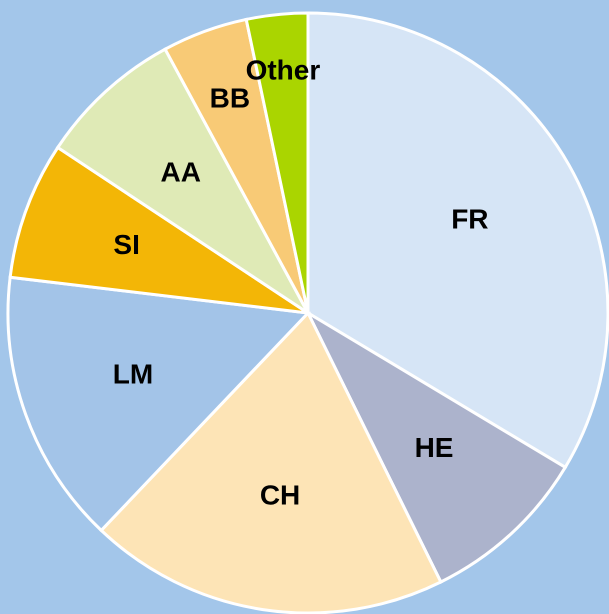 The image size is (609, 614). Describe the element at coordinates (230, 97) in the screenshot. I see `slice-label: BB` at that location.